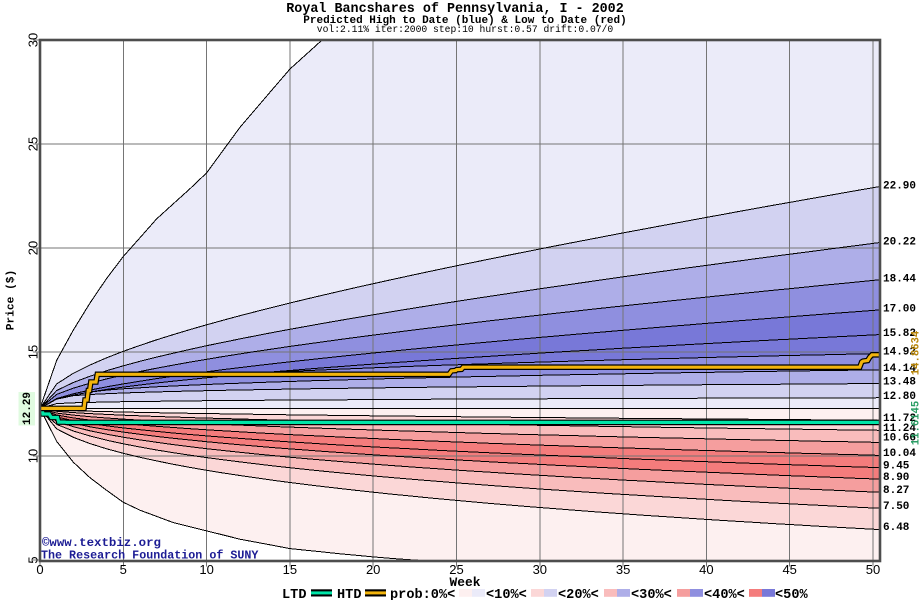 The image size is (920, 600). What do you see at coordinates (899, 438) in the screenshot?
I see `svg-text: 10.66` at bounding box center [899, 438].